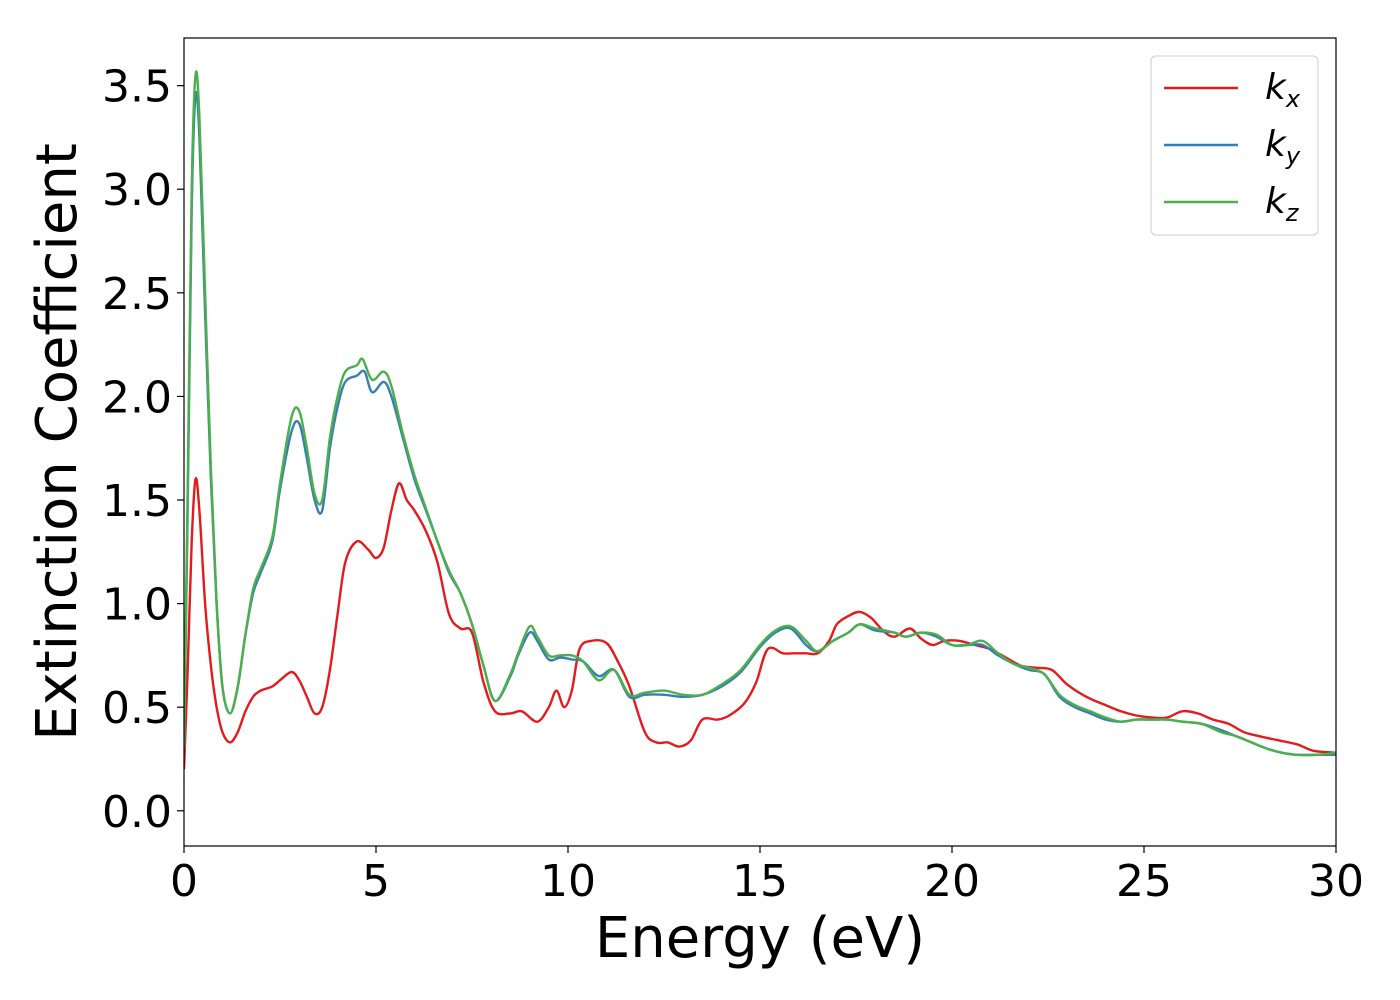 This screenshot has height=1000, width=1400. Describe the element at coordinates (376, 881) in the screenshot. I see `x-tick-label: 5` at that location.